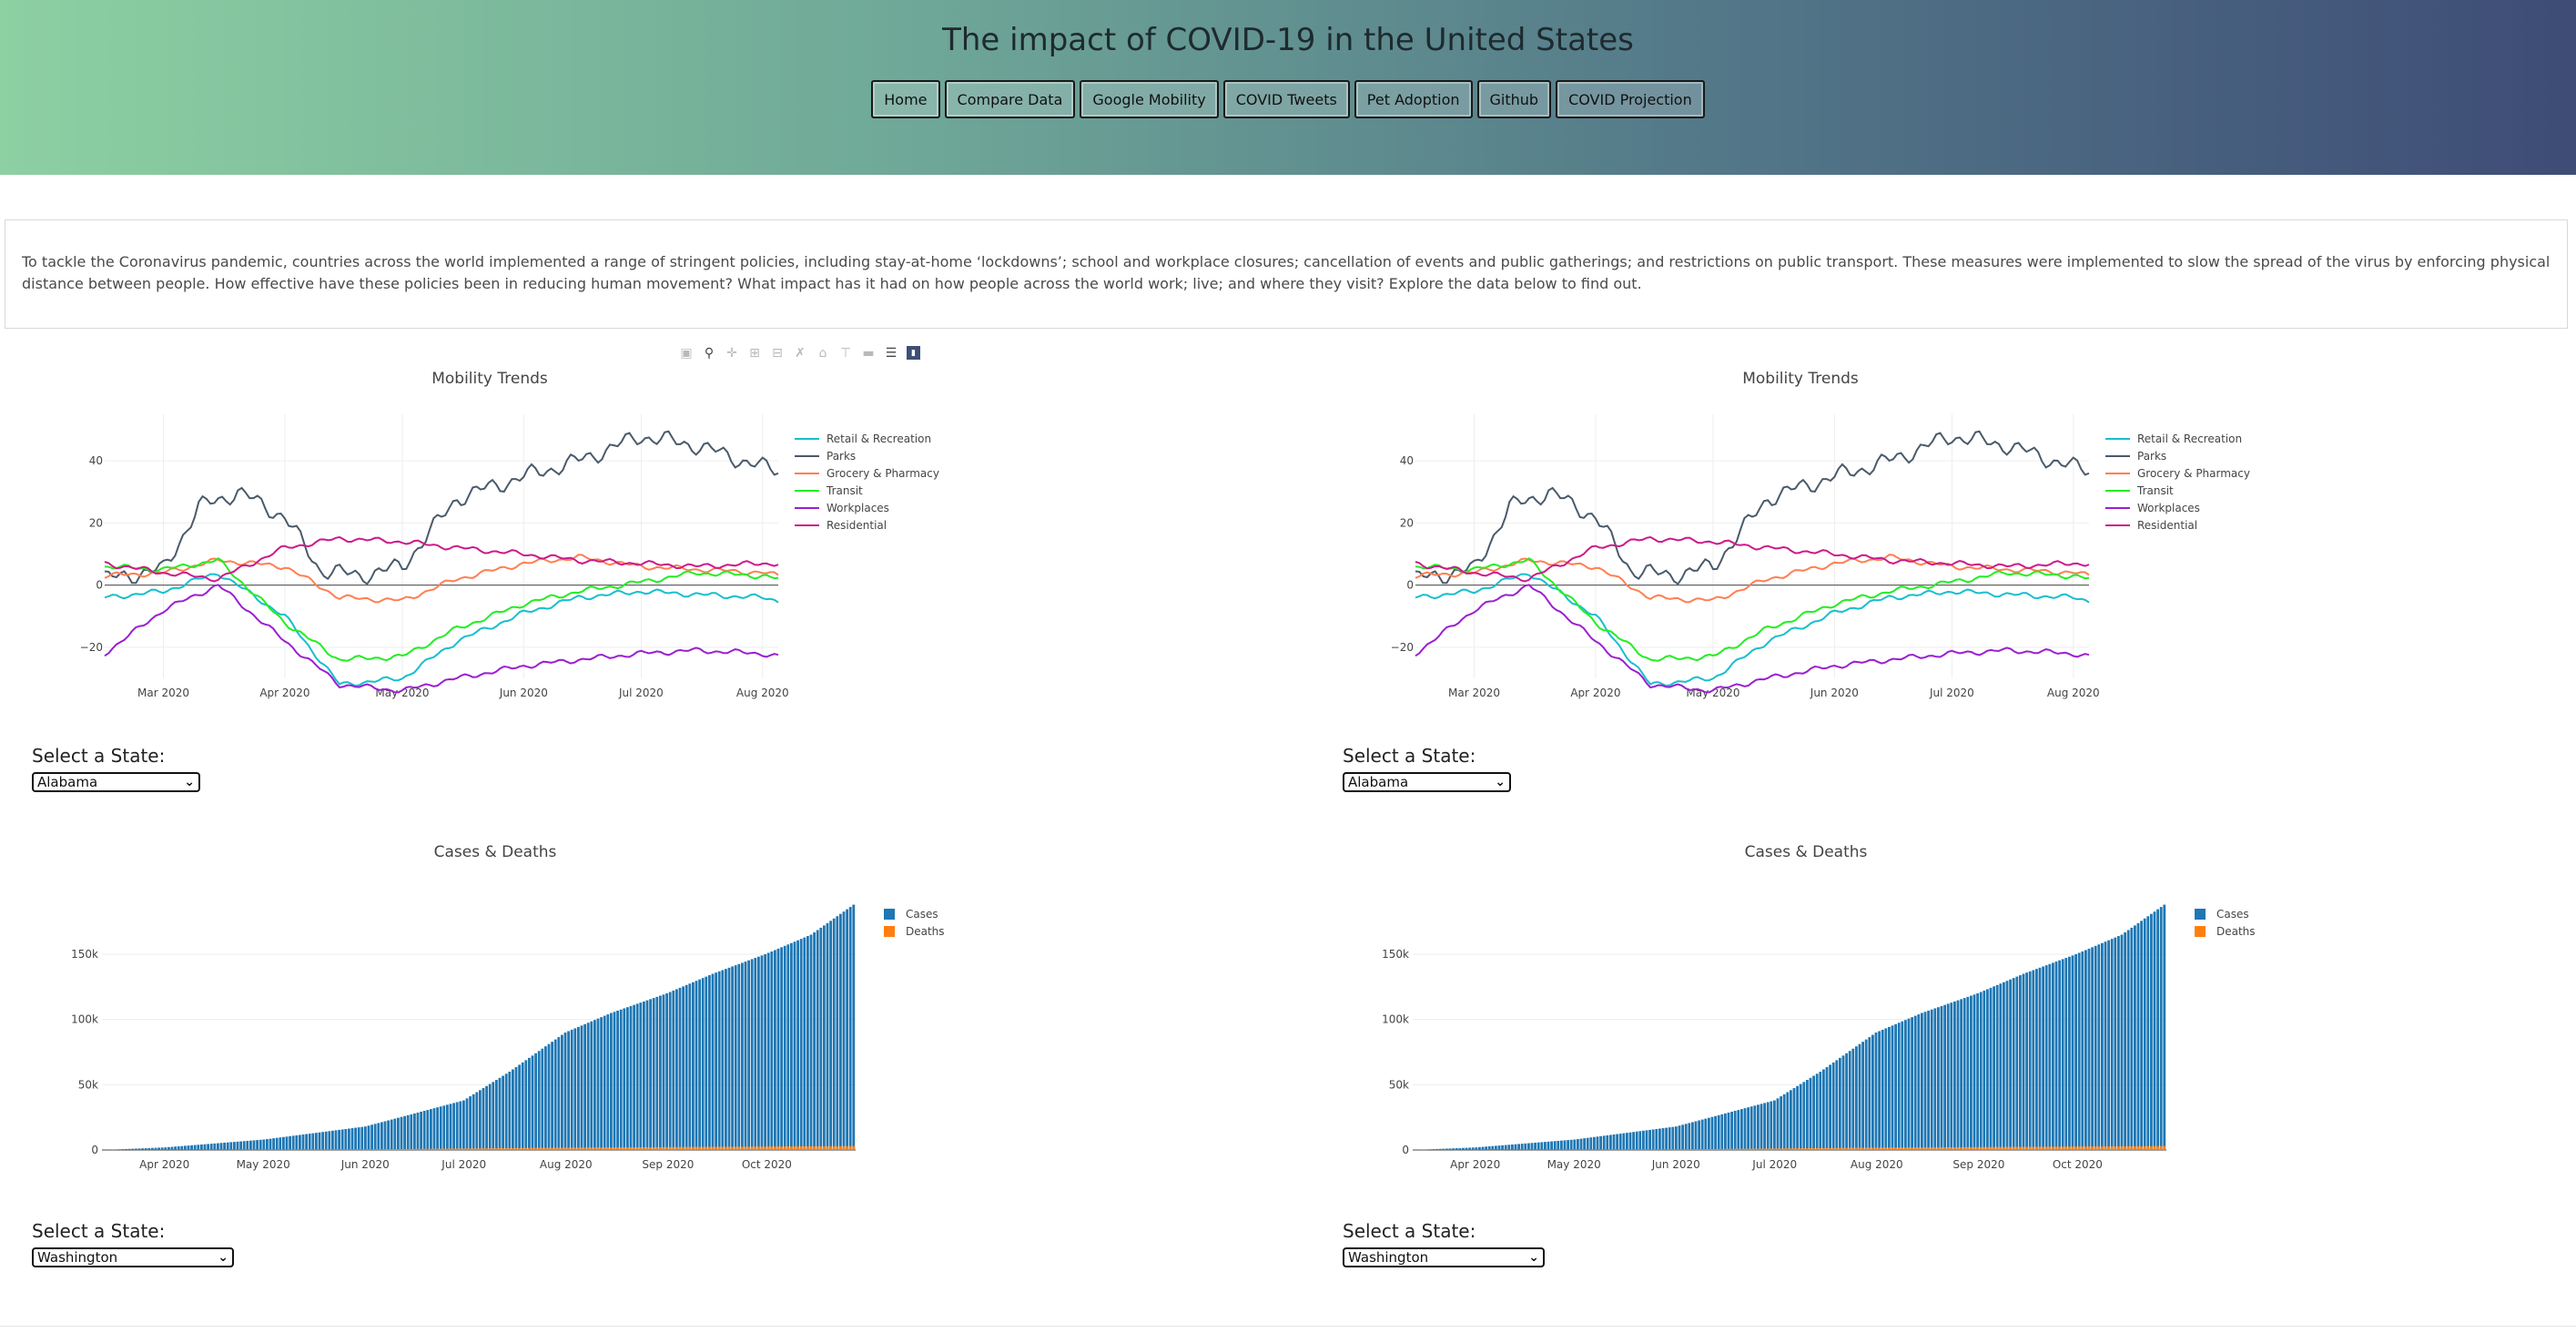  I want to click on nav-github-button: Github, so click(1514, 99).